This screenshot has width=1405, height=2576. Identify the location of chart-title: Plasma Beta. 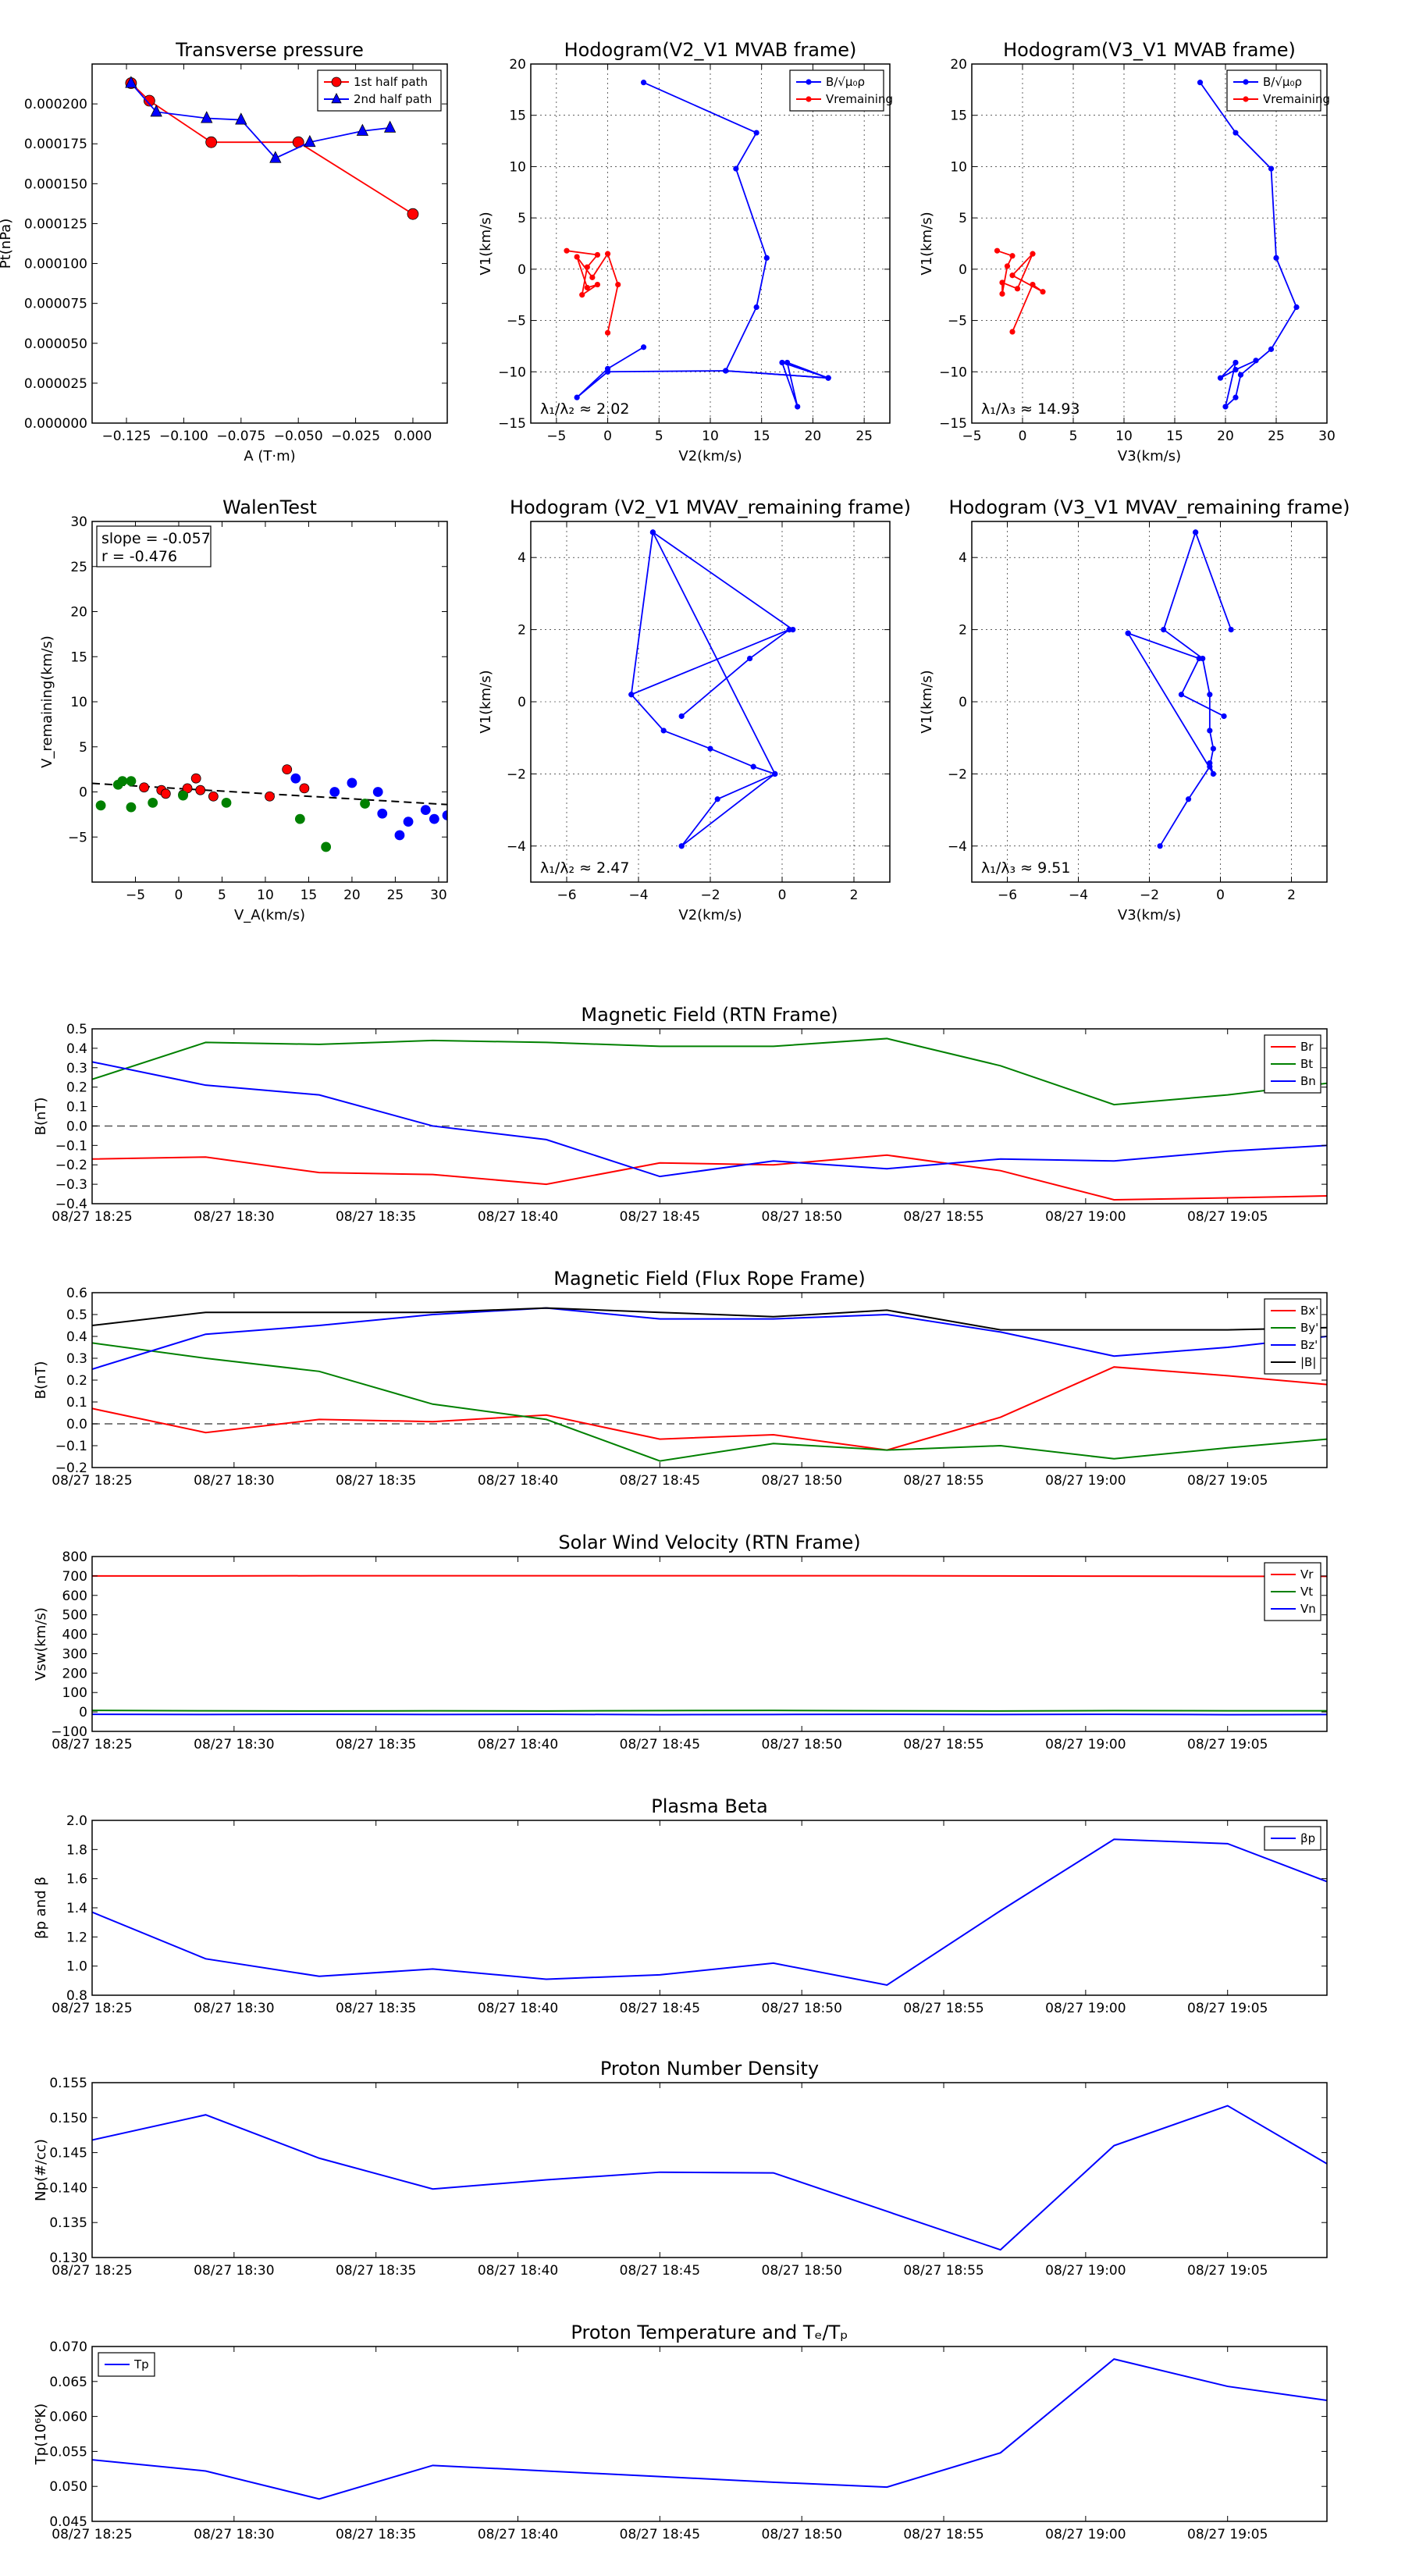
(709, 1806).